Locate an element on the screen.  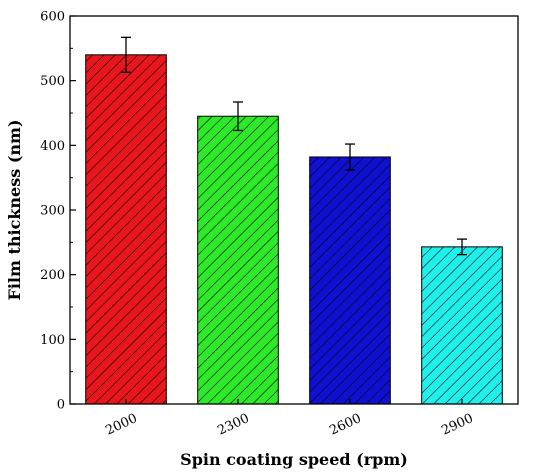
y-tick-label-400: 400 is located at coordinates (52, 146).